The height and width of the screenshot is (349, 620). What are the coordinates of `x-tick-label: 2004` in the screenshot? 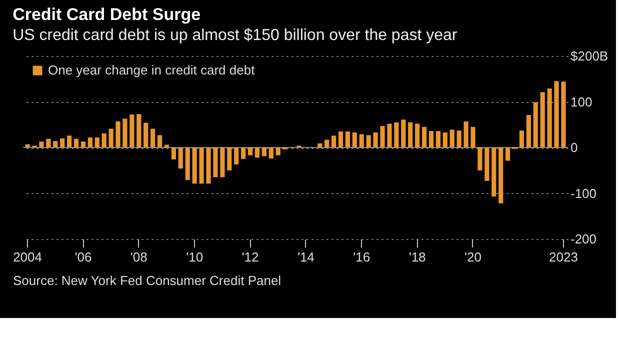 It's located at (27, 257).